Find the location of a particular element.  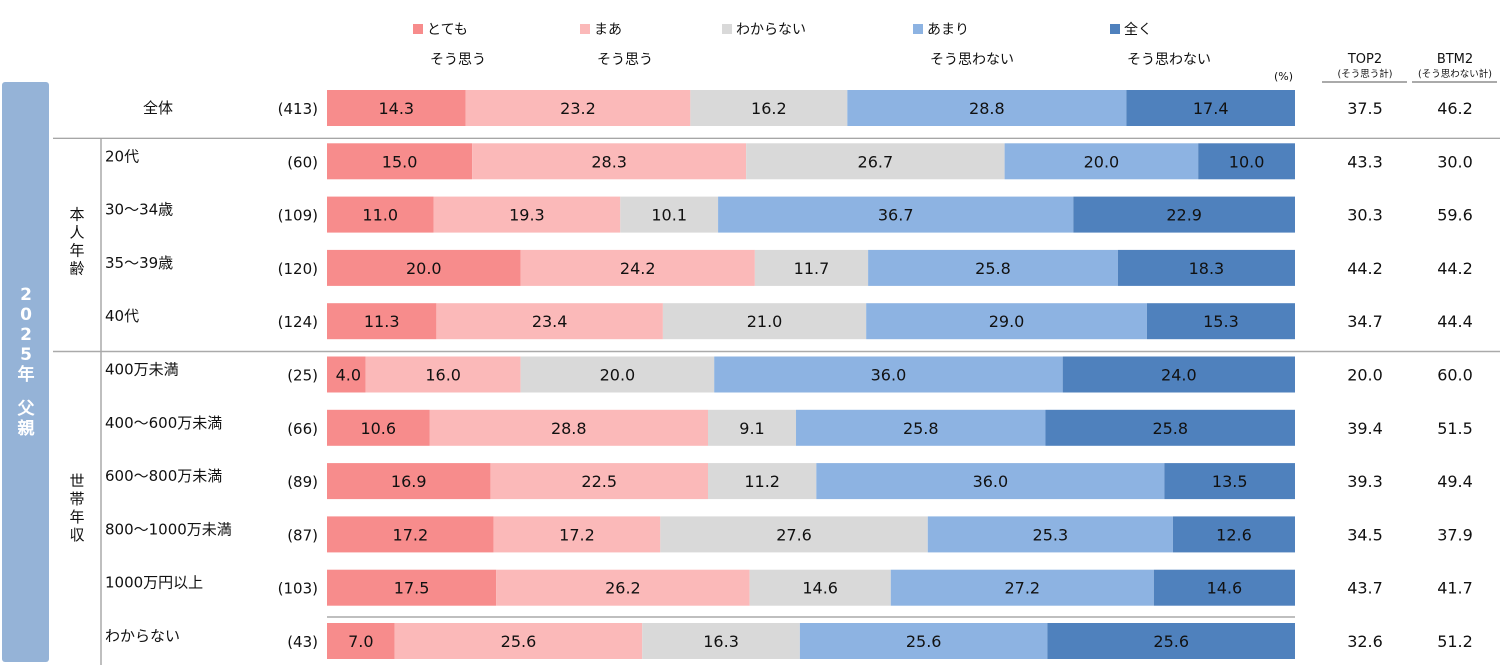

category-label: 全体 is located at coordinates (158, 108).